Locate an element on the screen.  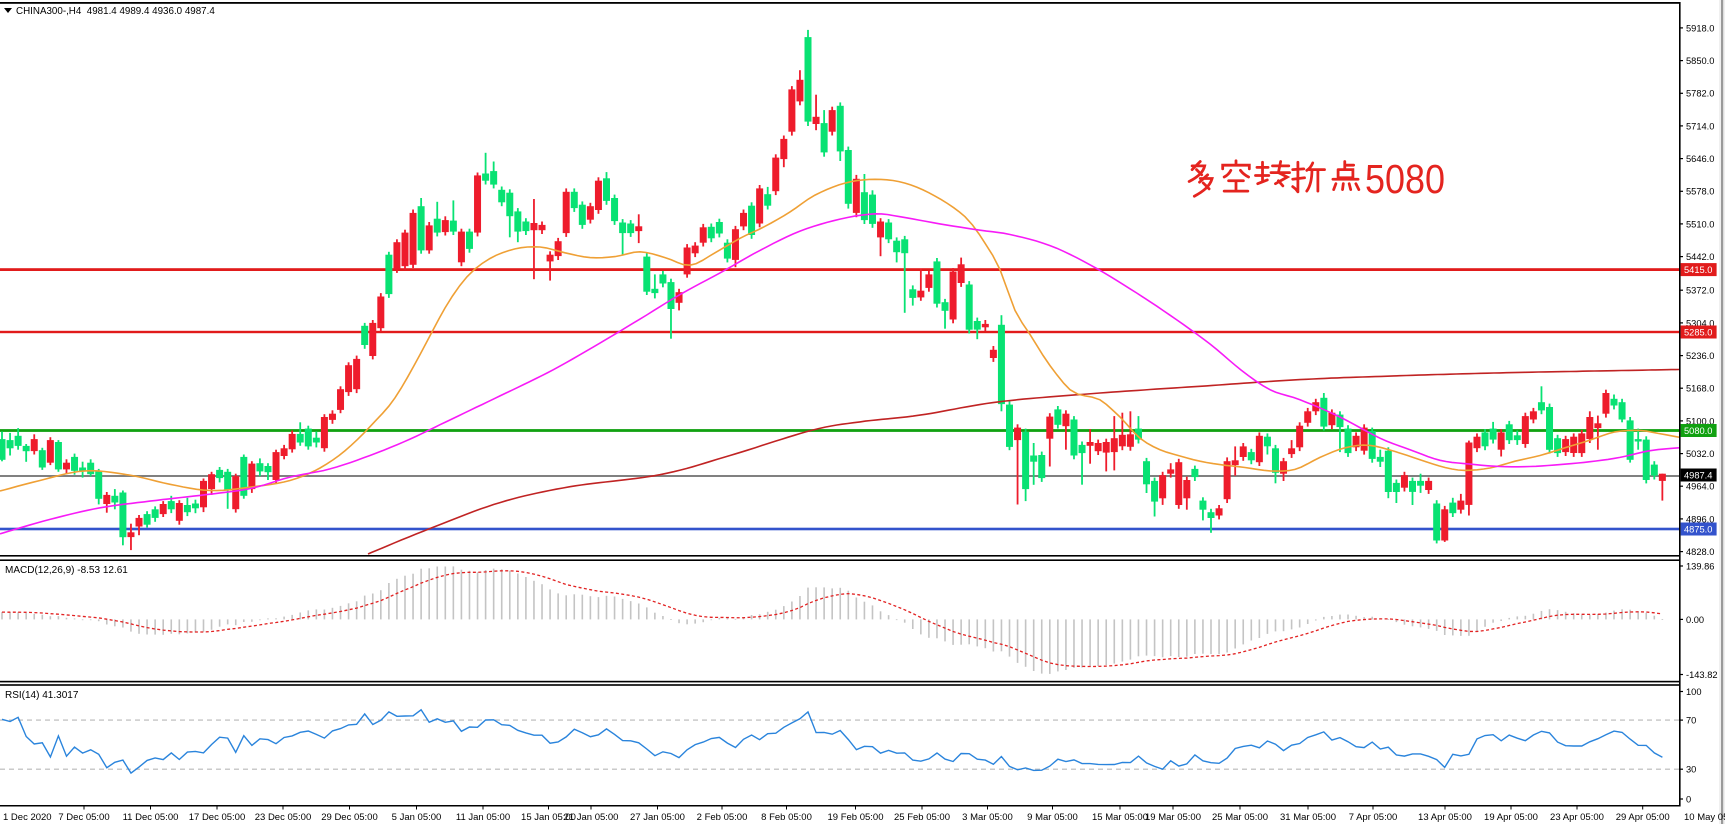
svg-text: 1 Dec 2020 is located at coordinates (27, 817).